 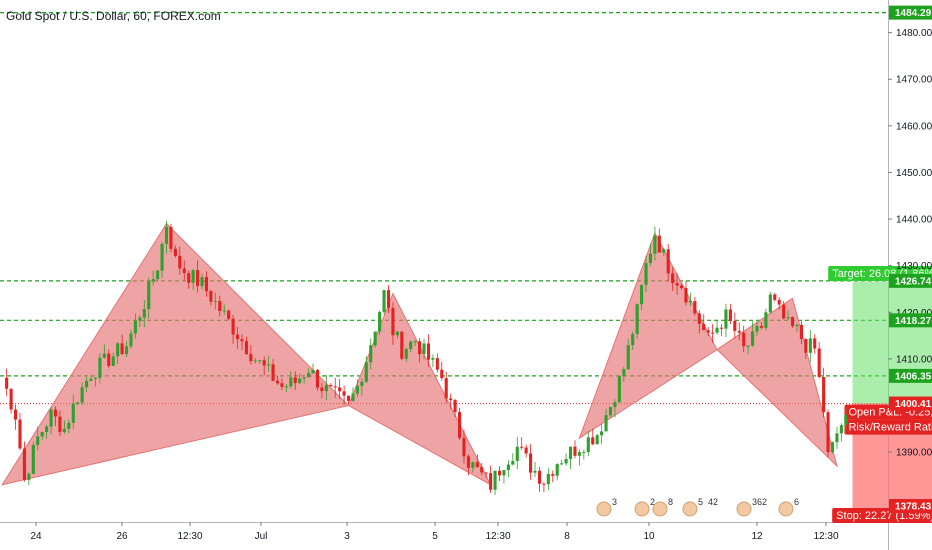 What do you see at coordinates (913, 507) in the screenshot?
I see `price-label: 1378.43` at bounding box center [913, 507].